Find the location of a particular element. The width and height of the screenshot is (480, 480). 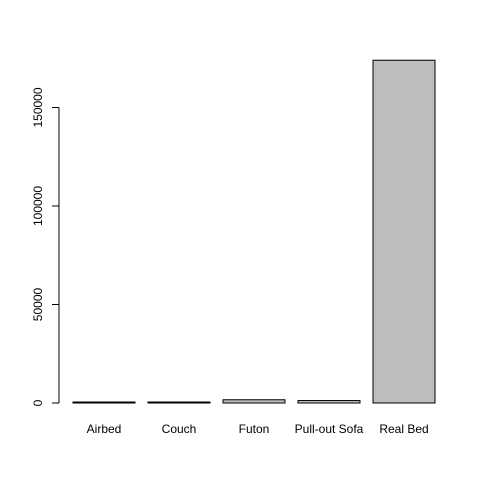

y-axis: 0 50000 100000 150000 is located at coordinates (45, 246).